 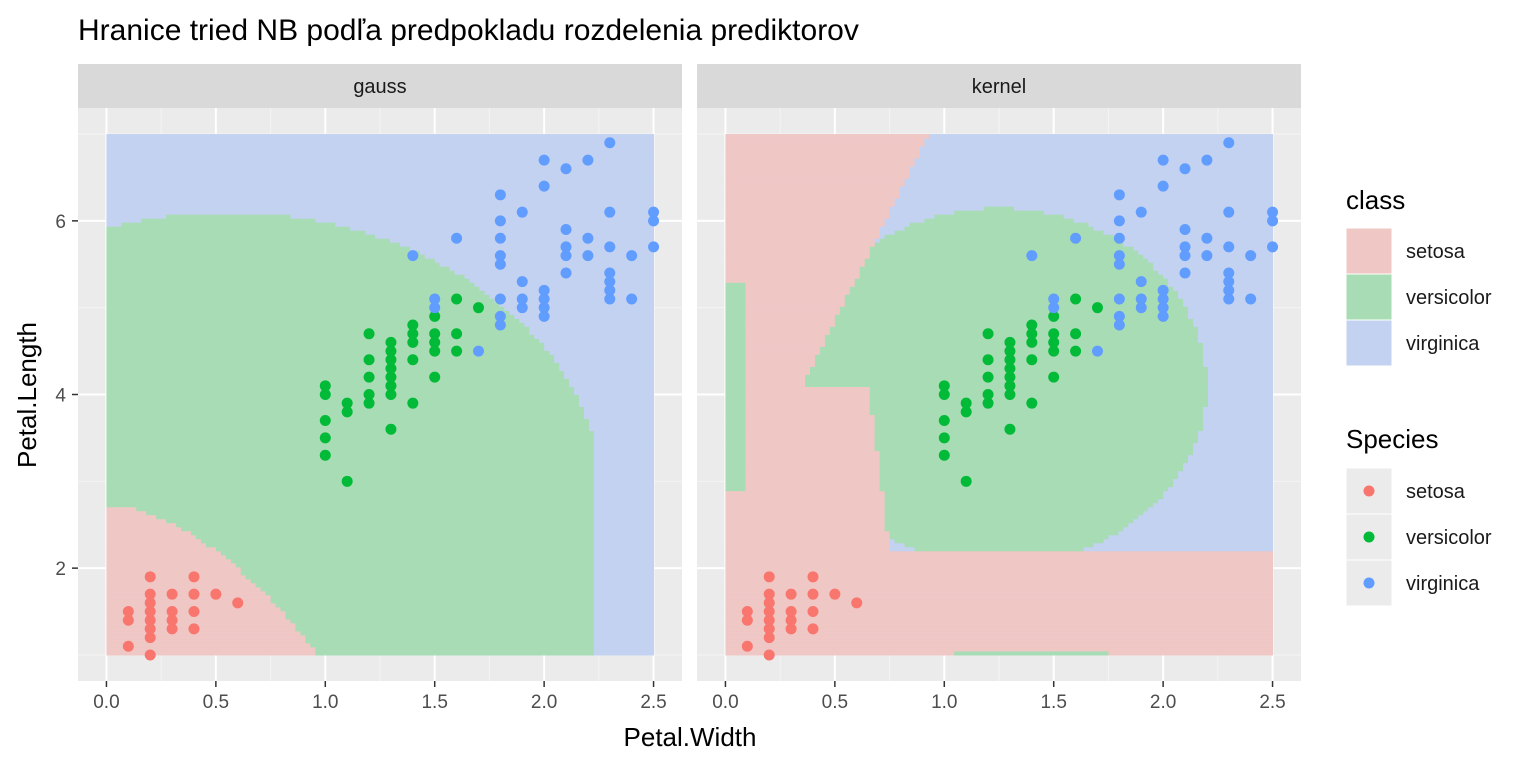 What do you see at coordinates (999, 87) in the screenshot?
I see `facet-label-kernel: kernel` at bounding box center [999, 87].